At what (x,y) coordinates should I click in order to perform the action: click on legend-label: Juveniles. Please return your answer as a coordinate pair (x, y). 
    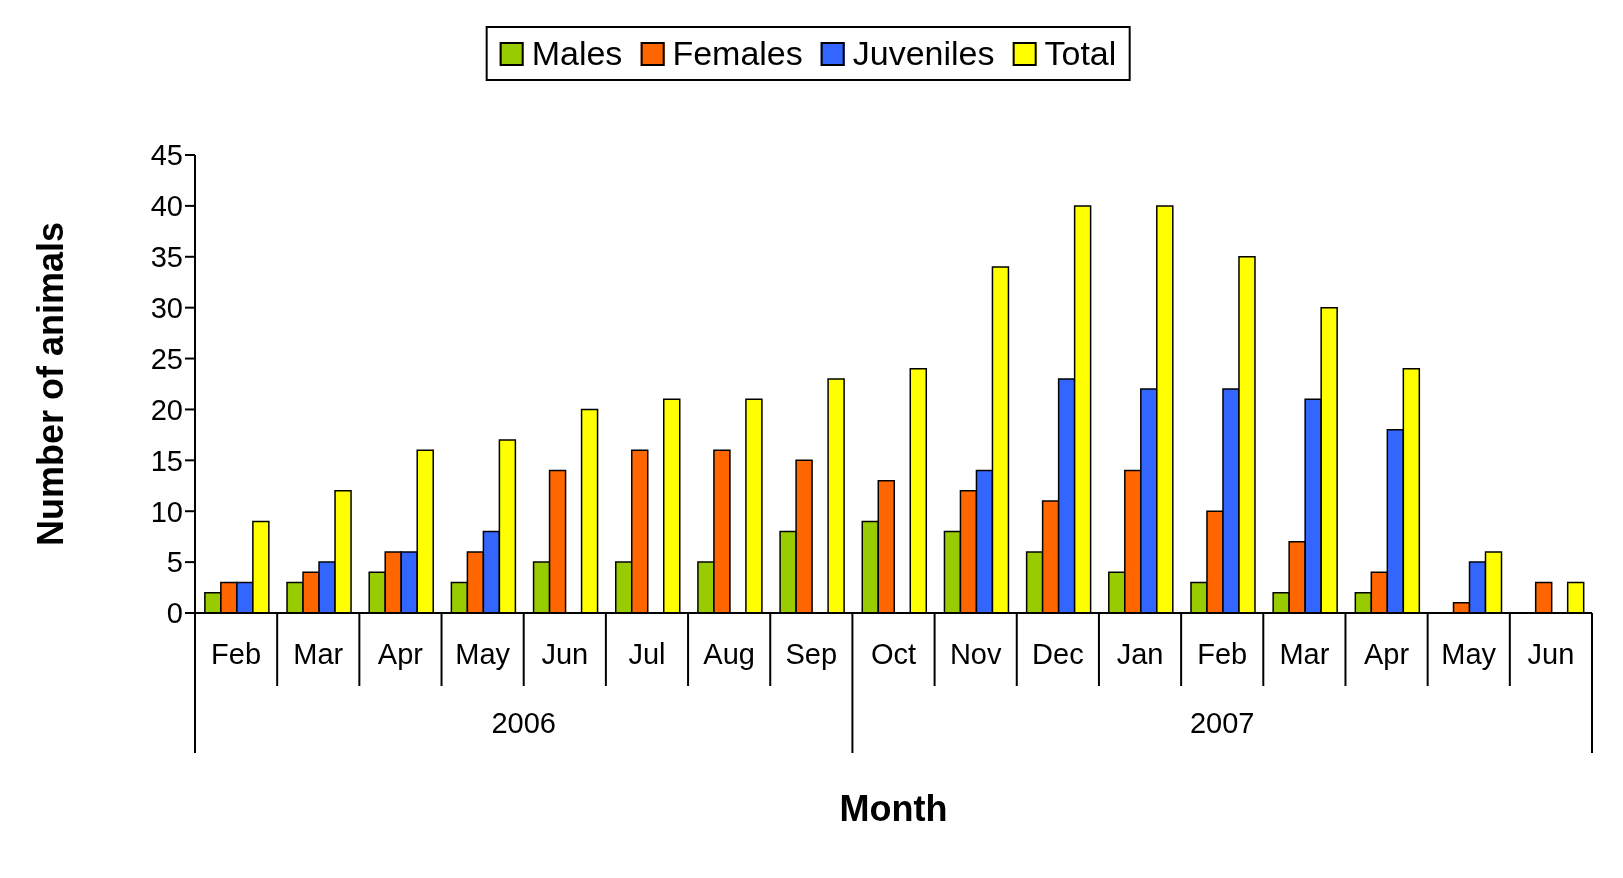
    Looking at the image, I should click on (923, 53).